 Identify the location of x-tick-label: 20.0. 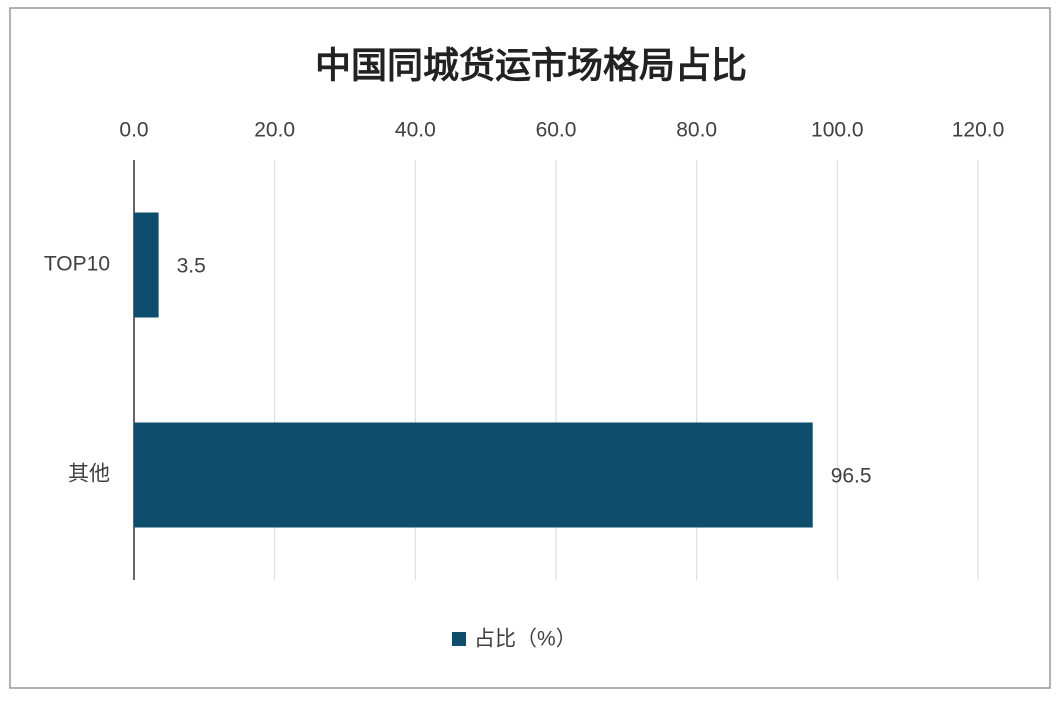
(274, 130).